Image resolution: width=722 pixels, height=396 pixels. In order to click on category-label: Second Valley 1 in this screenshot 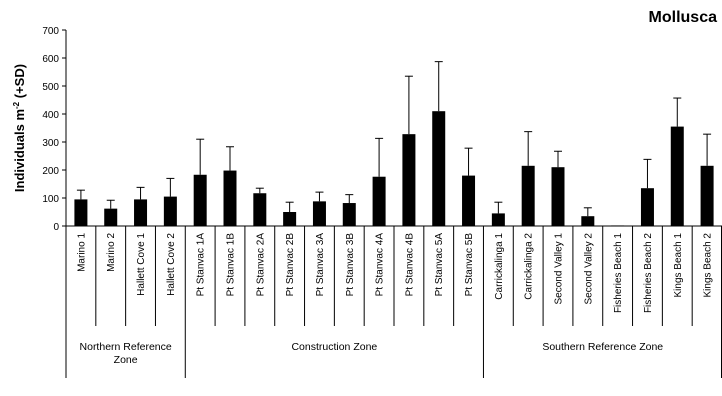, I will do `click(559, 269)`.